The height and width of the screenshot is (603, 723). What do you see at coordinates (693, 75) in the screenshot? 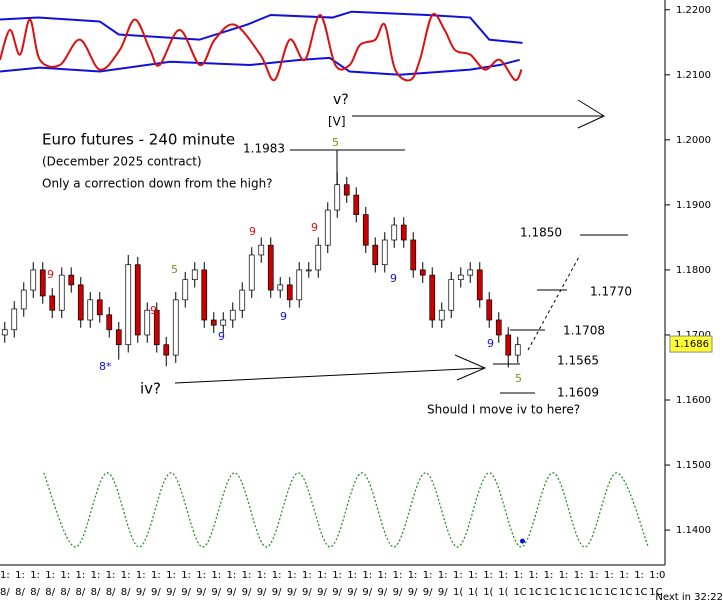
I see `y-tick-label: 1.2100` at bounding box center [693, 75].